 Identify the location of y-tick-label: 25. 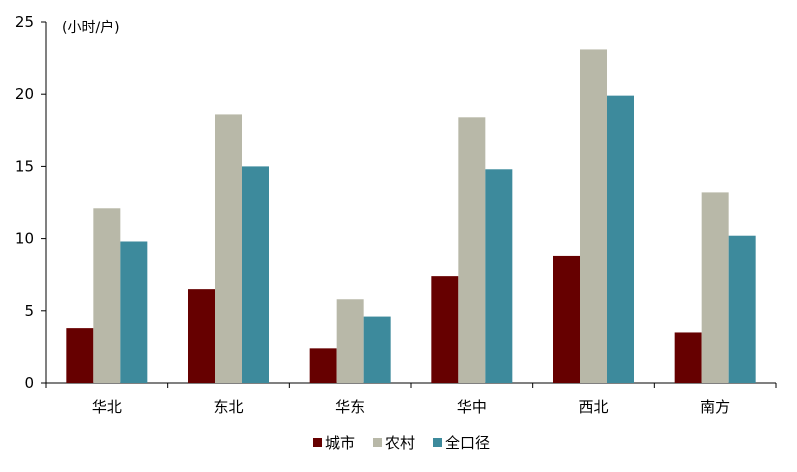
(24, 22).